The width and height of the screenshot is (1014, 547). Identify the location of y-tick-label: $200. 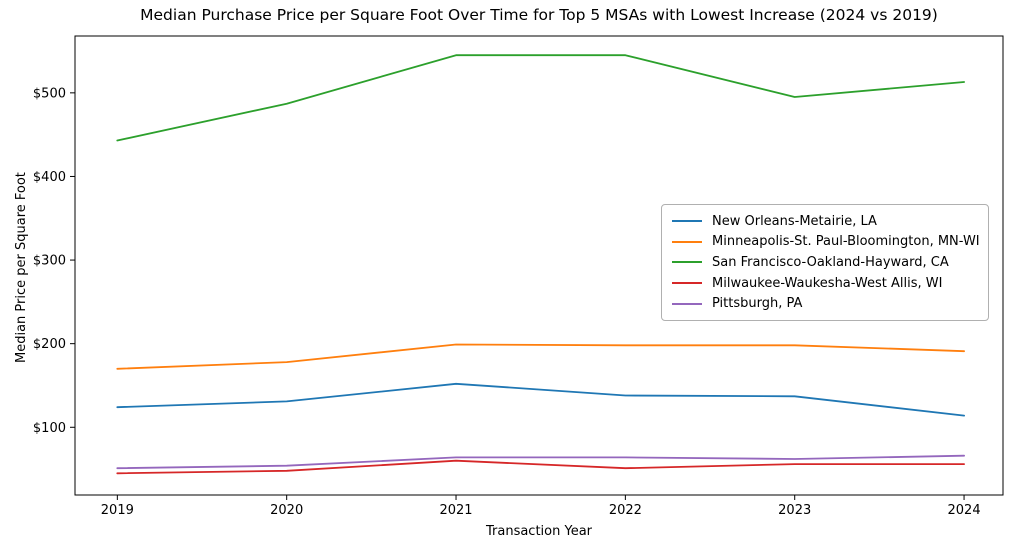
(49, 344).